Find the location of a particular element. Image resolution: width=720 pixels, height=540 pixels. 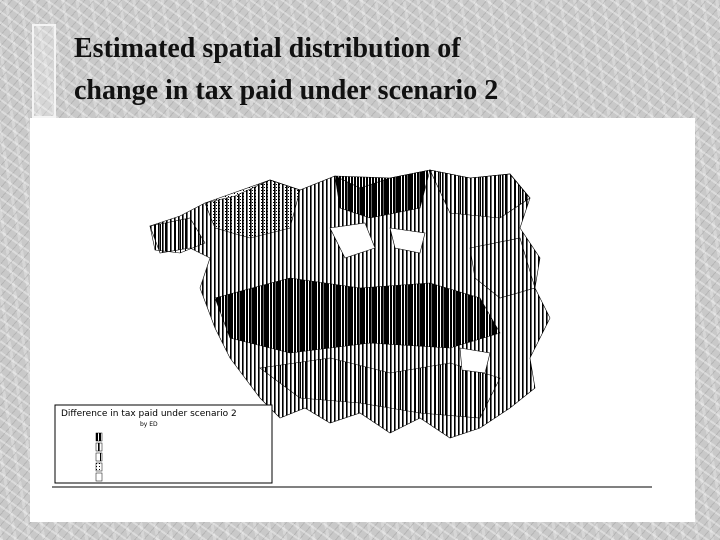

title-line: change in tax paid under scenario 2 is located at coordinates (286, 90).